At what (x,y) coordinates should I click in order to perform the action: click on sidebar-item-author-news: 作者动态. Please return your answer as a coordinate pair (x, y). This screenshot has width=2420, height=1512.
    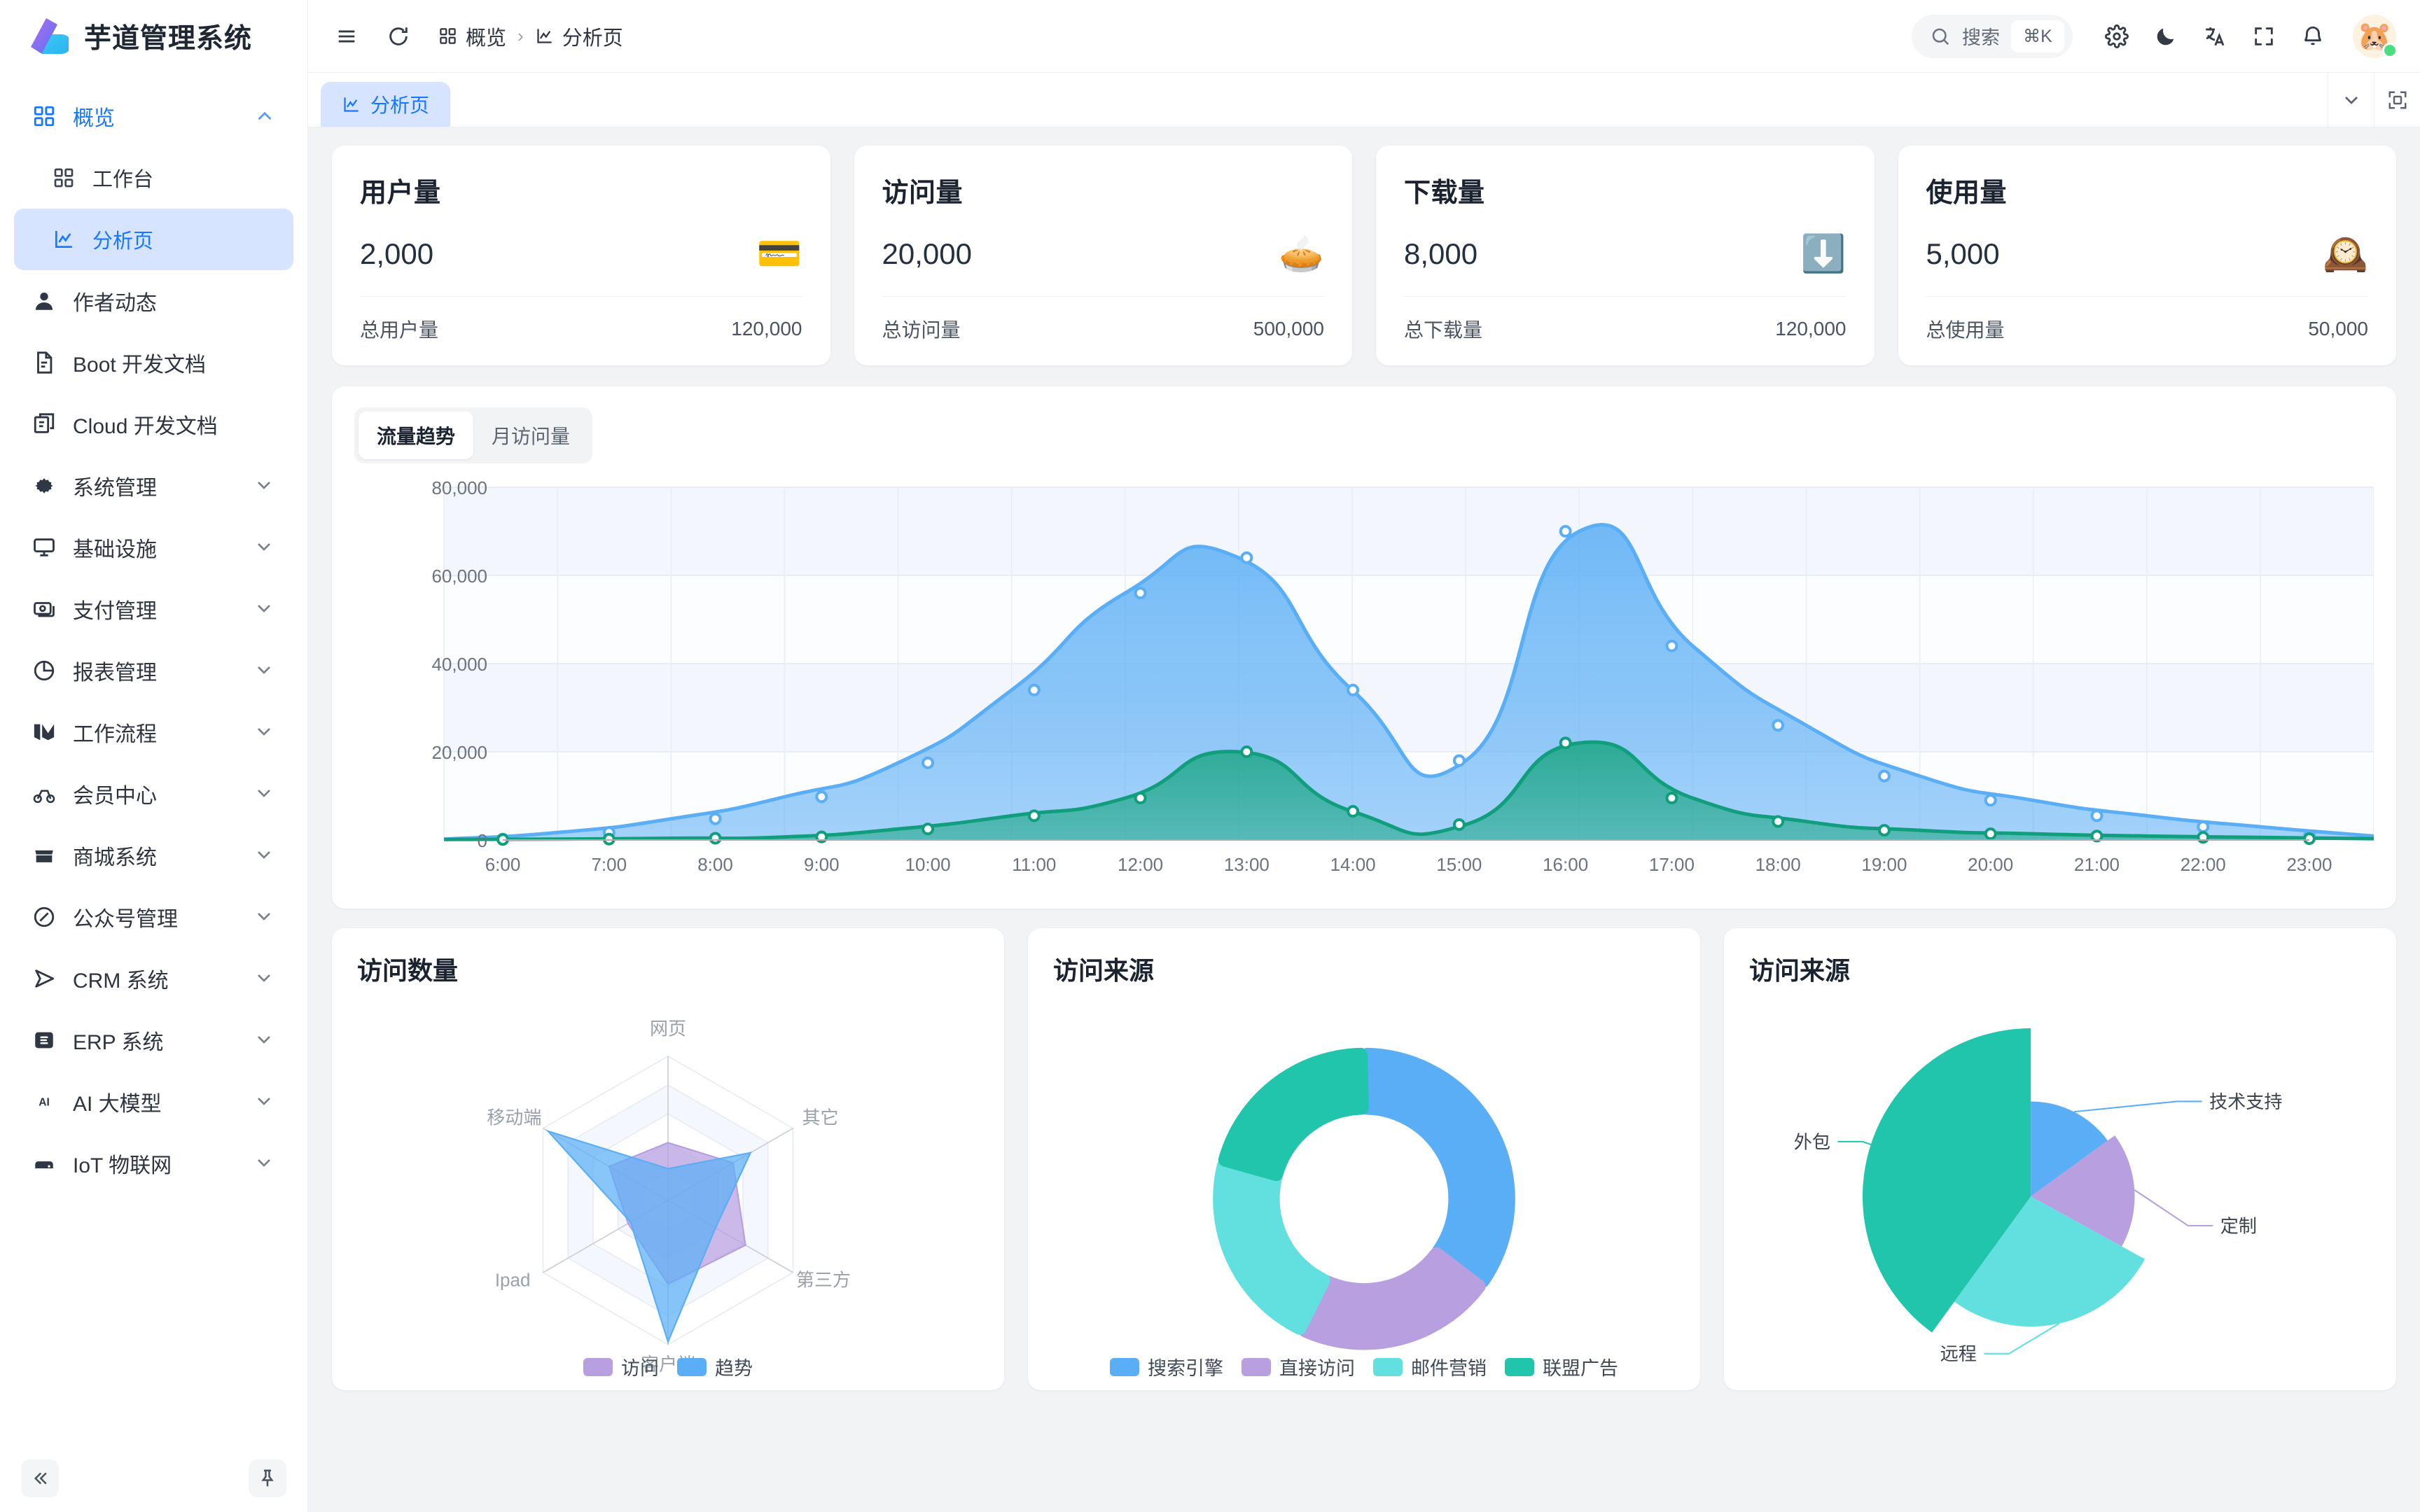
    Looking at the image, I should click on (153, 301).